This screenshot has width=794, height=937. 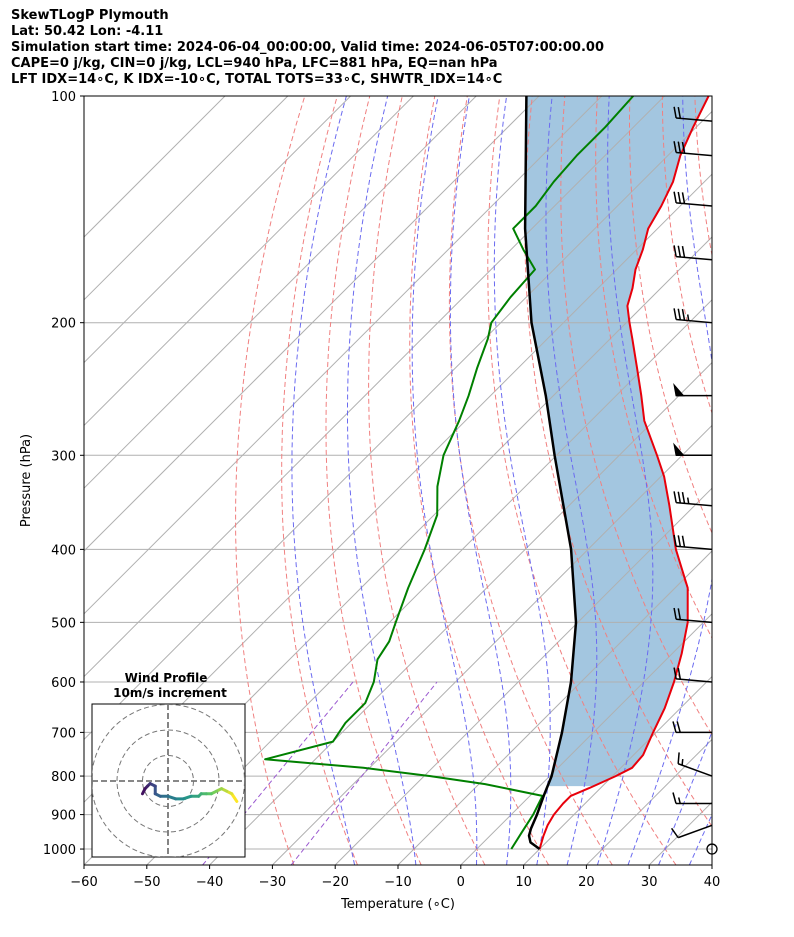 What do you see at coordinates (461, 882) in the screenshot?
I see `x-tick-label: 0` at bounding box center [461, 882].